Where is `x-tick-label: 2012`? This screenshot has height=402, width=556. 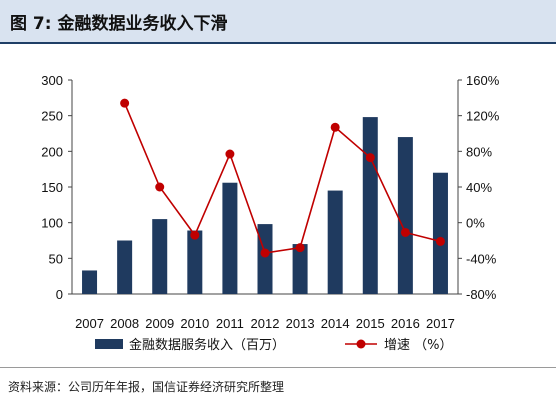 x-tick-label: 2012 is located at coordinates (265, 323).